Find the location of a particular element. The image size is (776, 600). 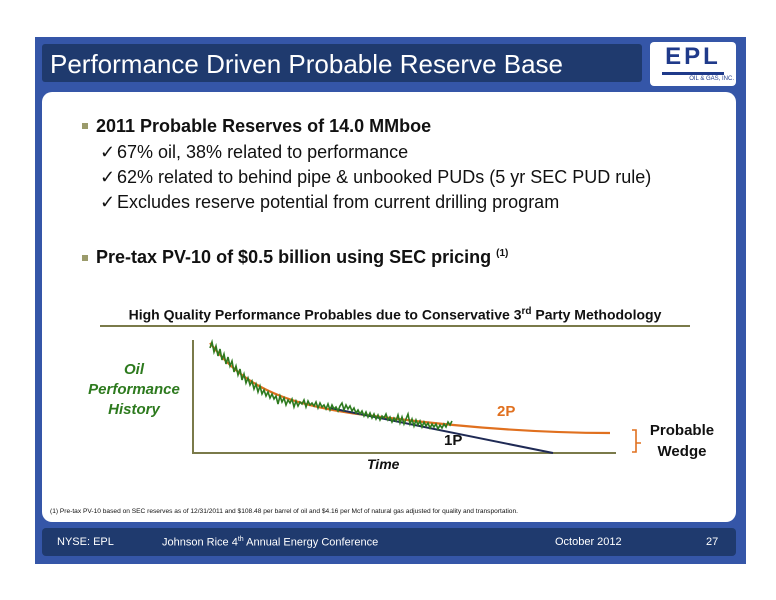

logo-subtext: OIL & GAS, INC. is located at coordinates (711, 79).